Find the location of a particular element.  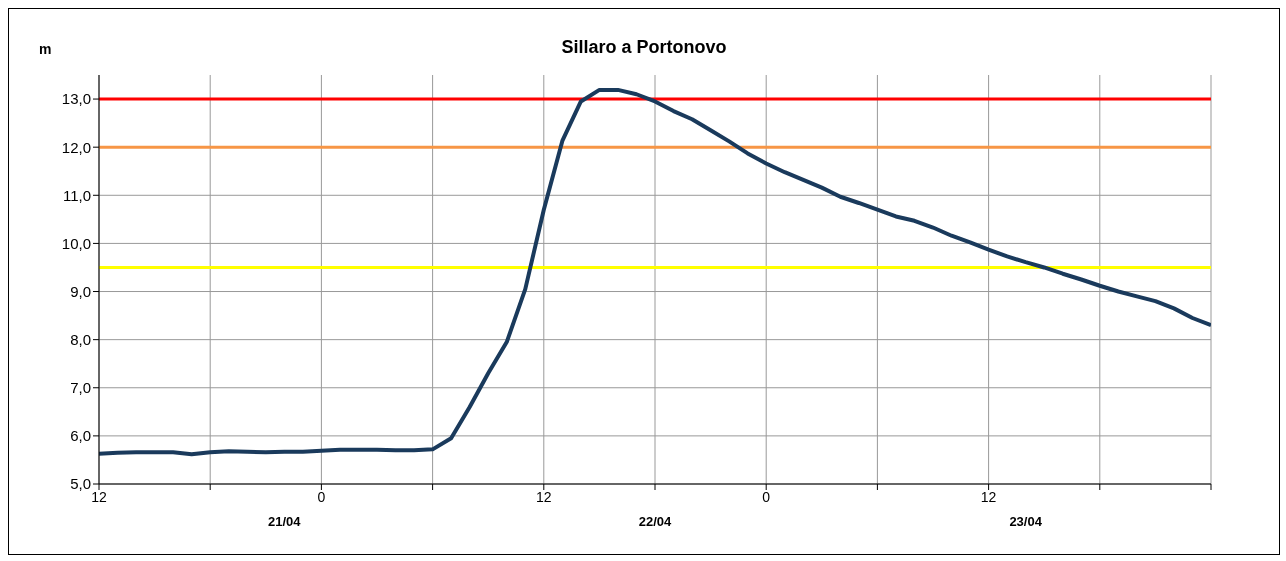

y-tick-label: 11,0 is located at coordinates (76, 195).